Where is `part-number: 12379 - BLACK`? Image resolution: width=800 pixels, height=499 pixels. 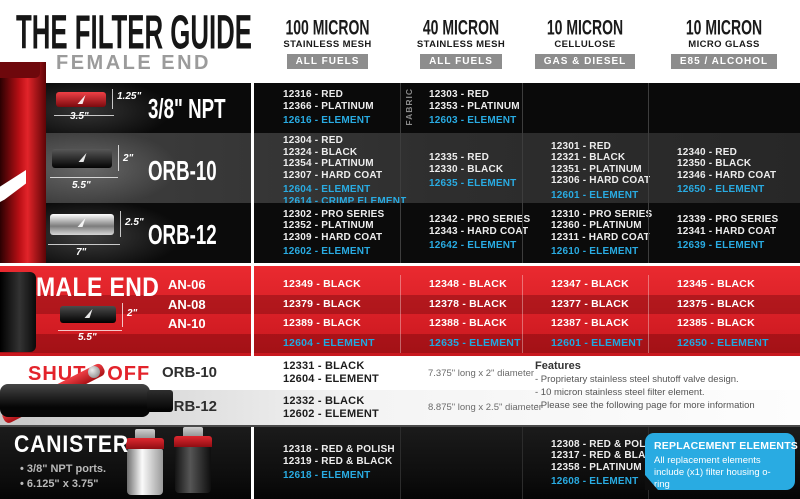
part-number: 12379 - BLACK is located at coordinates (322, 303).